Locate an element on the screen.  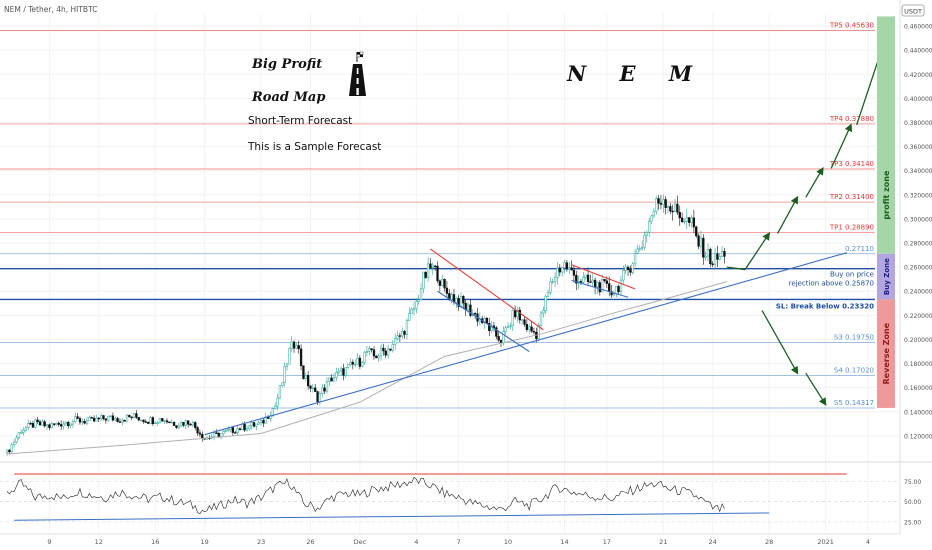
rsi-tick-label: 50.00 is located at coordinates (912, 502).